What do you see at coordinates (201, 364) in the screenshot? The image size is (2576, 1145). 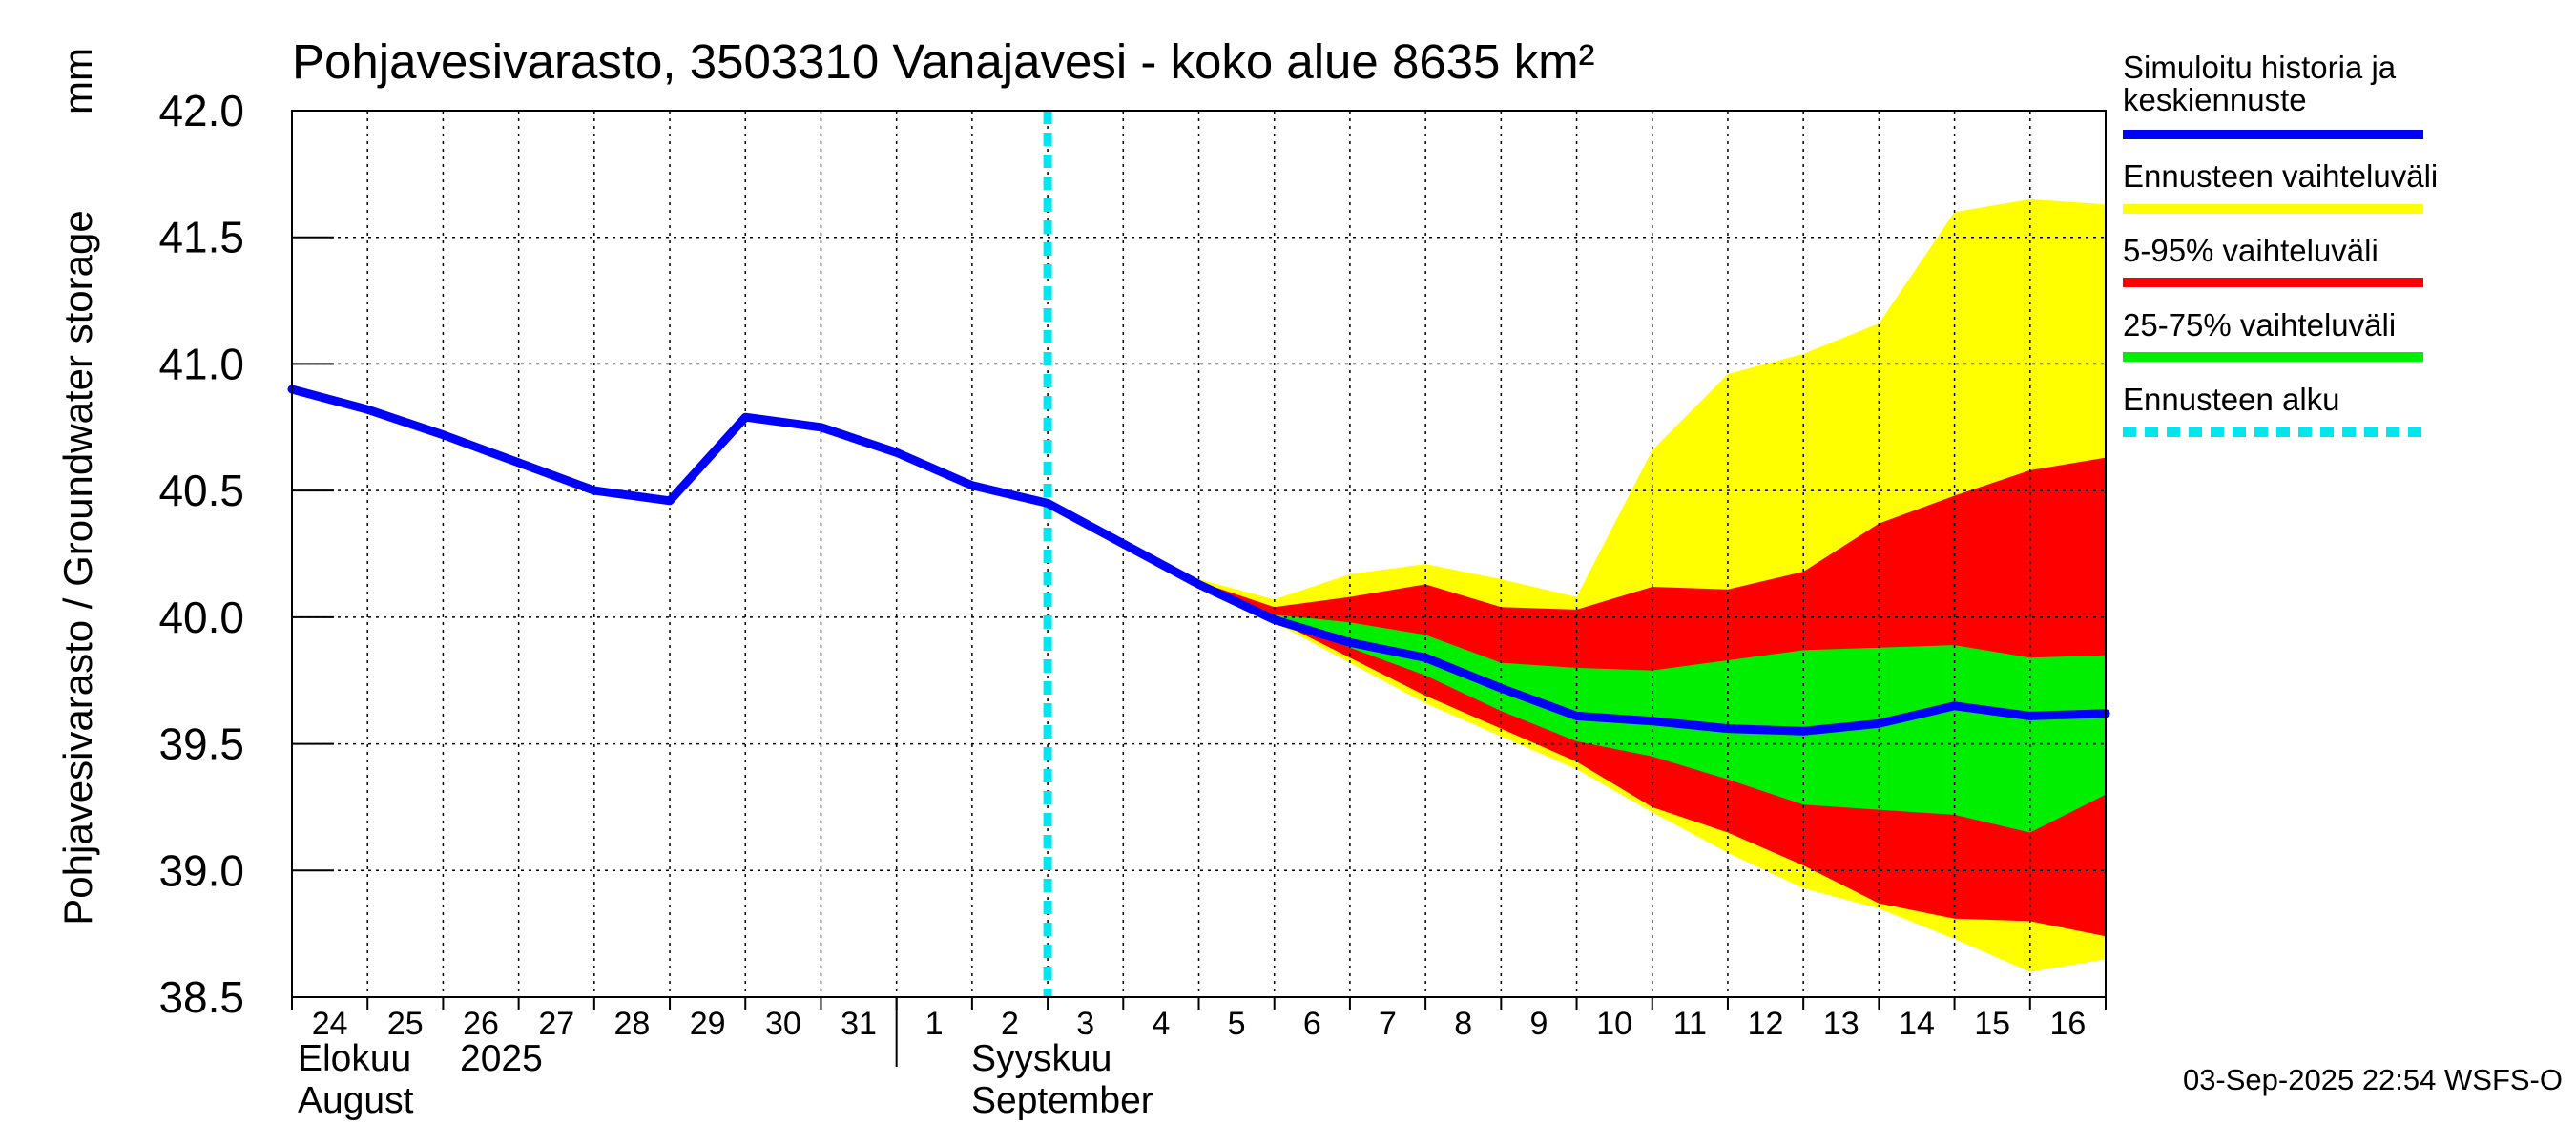 I see `y-tick-label: 41.0` at bounding box center [201, 364].